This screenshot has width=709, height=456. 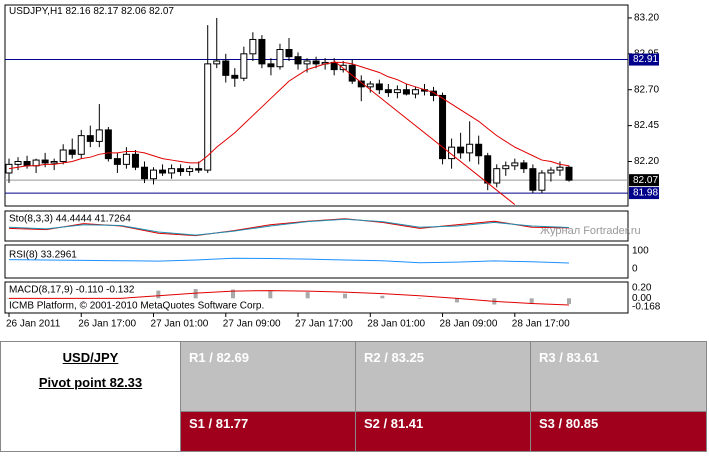 What do you see at coordinates (43, 255) in the screenshot?
I see `rsi-label: RSI(8) 33.2961` at bounding box center [43, 255].